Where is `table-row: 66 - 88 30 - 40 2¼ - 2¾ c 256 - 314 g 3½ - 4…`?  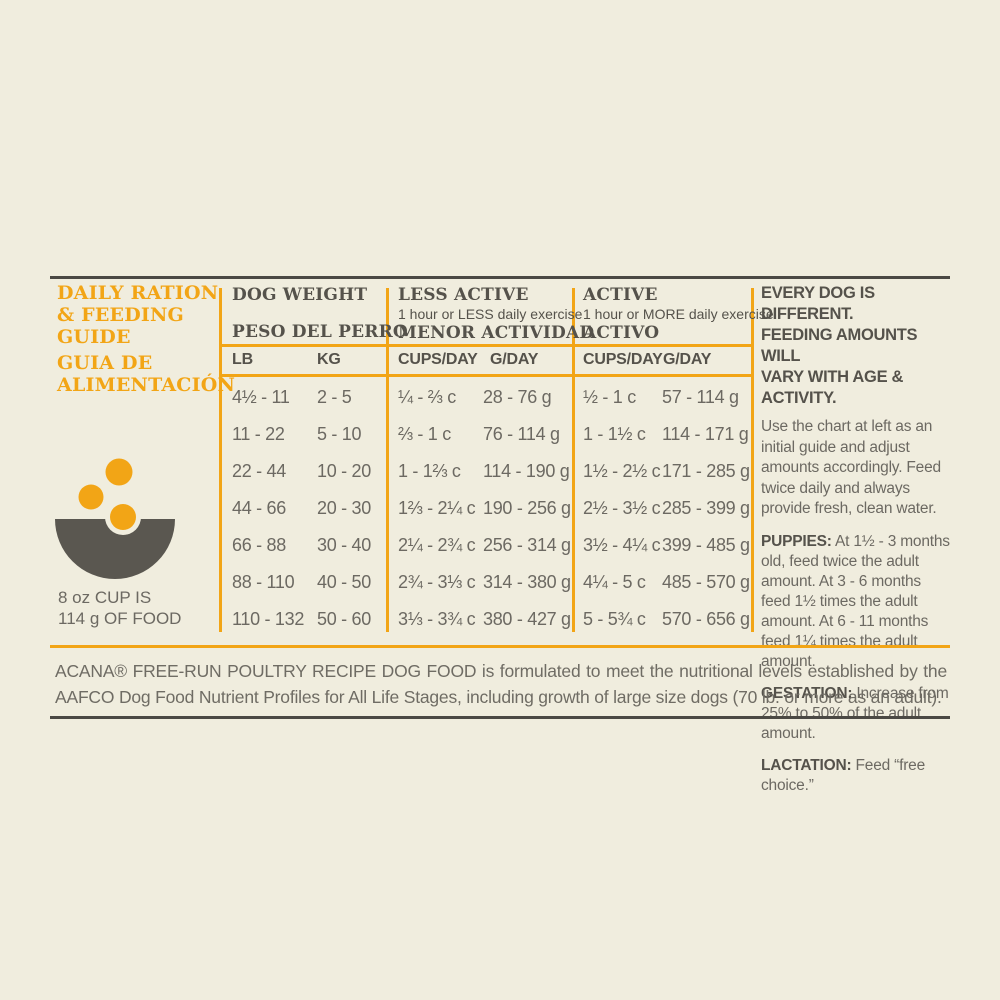 table-row: 66 - 88 30 - 40 2¼ - 2¾ c 256 - 314 g 3½ - 4… is located at coordinates (487, 545).